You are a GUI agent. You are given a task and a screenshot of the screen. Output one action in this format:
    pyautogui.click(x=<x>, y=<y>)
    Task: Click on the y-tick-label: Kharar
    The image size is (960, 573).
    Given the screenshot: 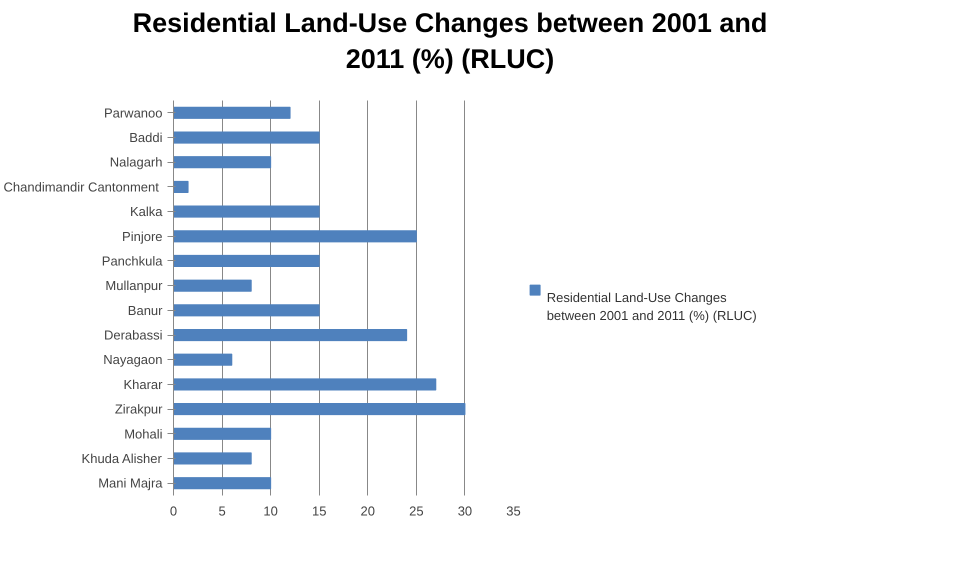 What is the action you would take?
    pyautogui.click(x=143, y=384)
    